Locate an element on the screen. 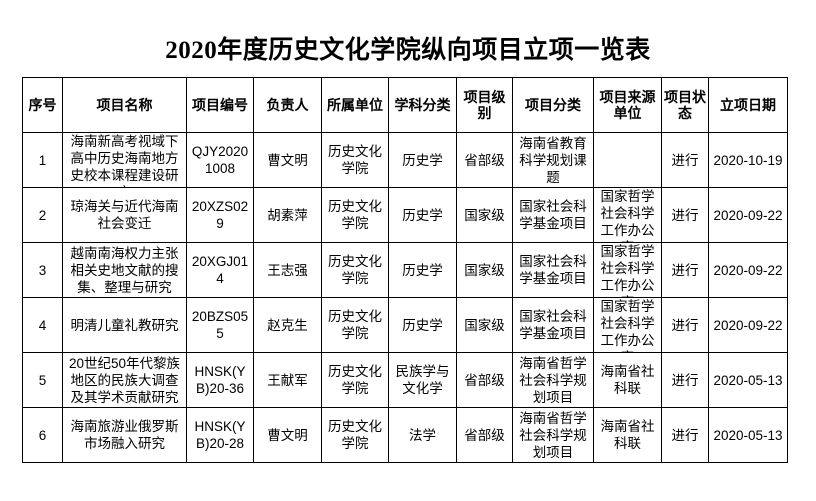 The width and height of the screenshot is (816, 501). cell-source is located at coordinates (627, 160).